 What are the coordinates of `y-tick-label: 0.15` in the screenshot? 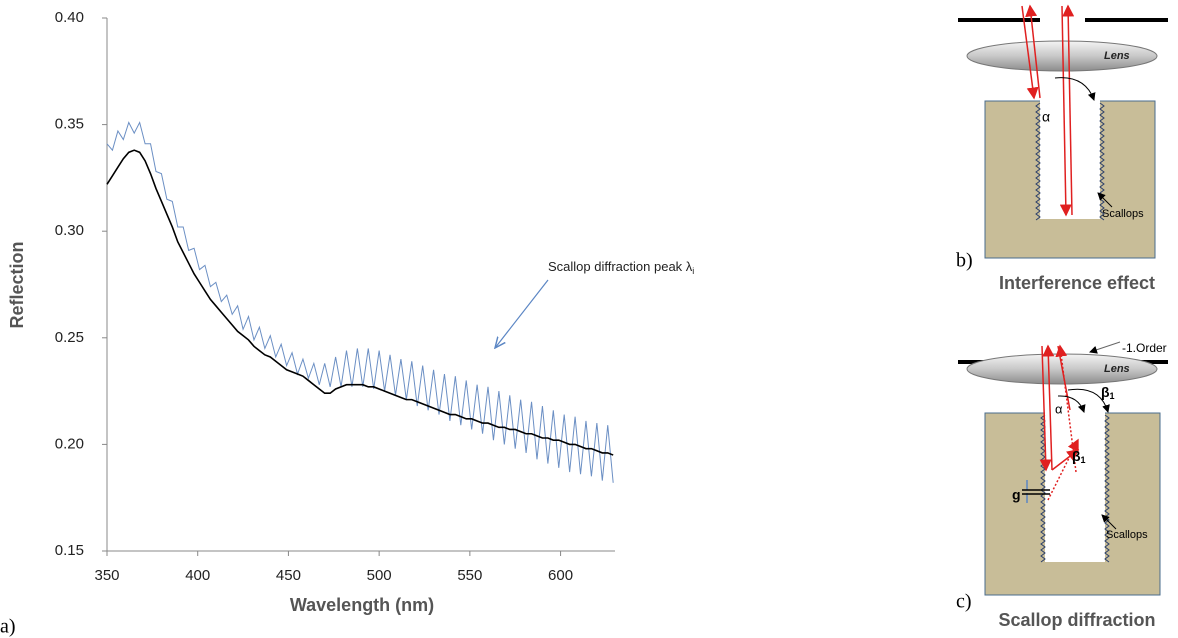 It's located at (69, 550).